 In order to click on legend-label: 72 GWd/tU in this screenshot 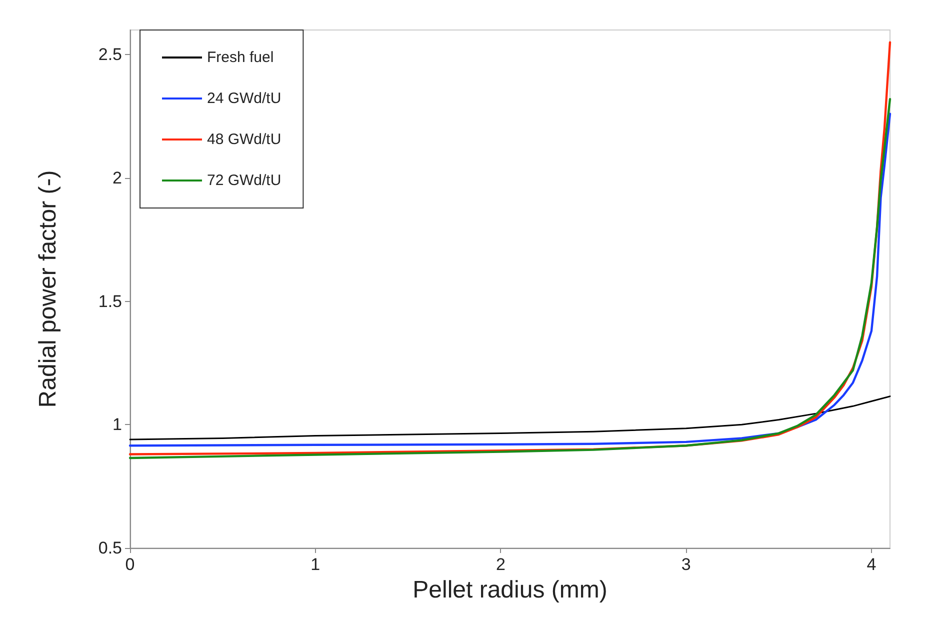, I will do `click(244, 180)`.